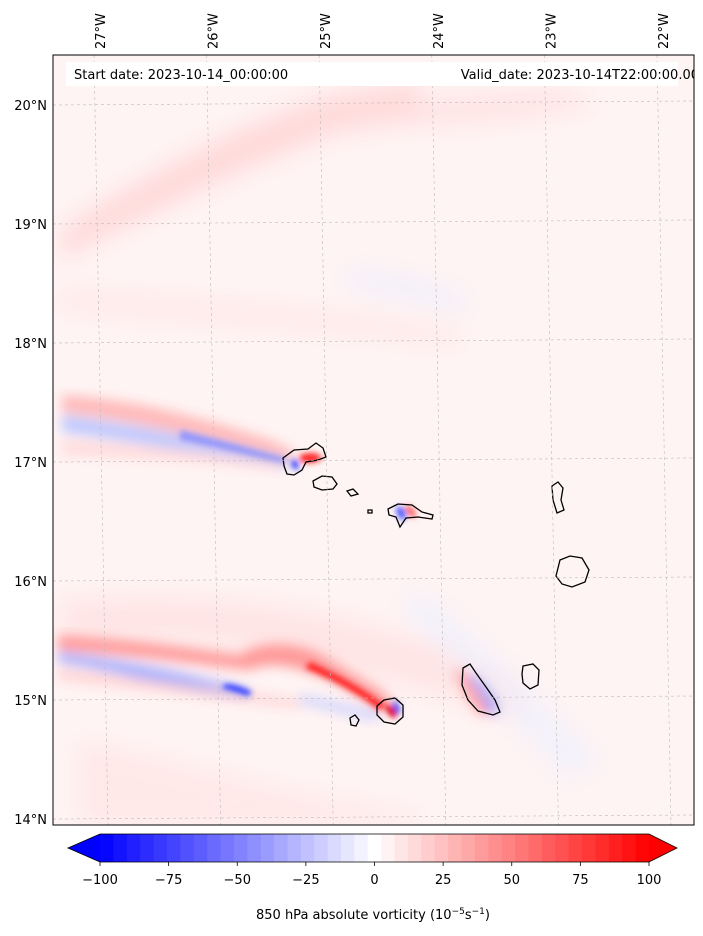 Image resolution: width=703 pixels, height=936 pixels. I want to click on lon-tick-label: 27°W, so click(101, 31).